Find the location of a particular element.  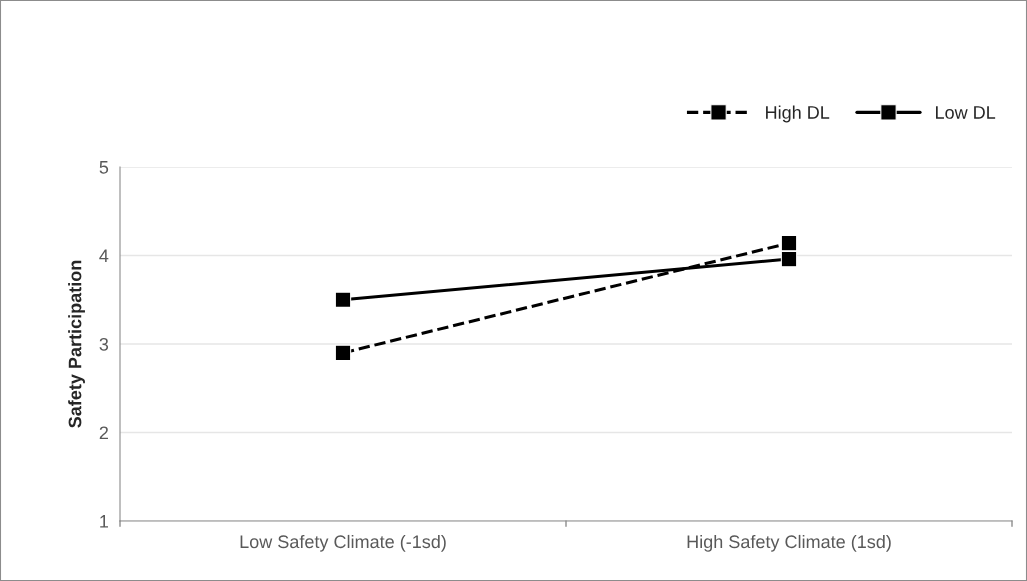

y-tick-label: 2 is located at coordinates (103, 433).